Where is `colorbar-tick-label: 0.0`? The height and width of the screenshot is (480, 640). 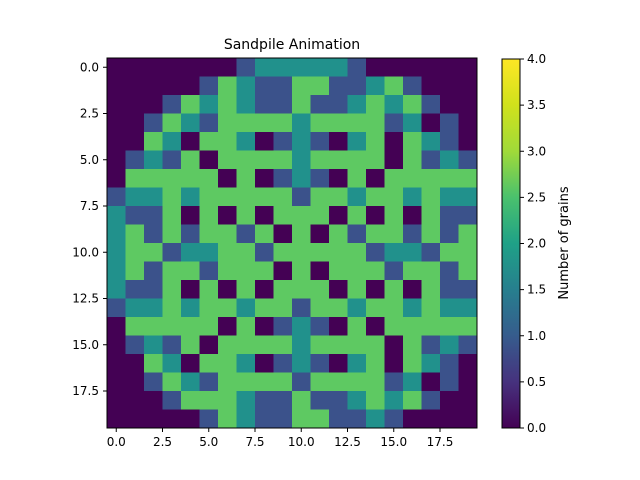
colorbar-tick-label: 0.0 is located at coordinates (536, 428).